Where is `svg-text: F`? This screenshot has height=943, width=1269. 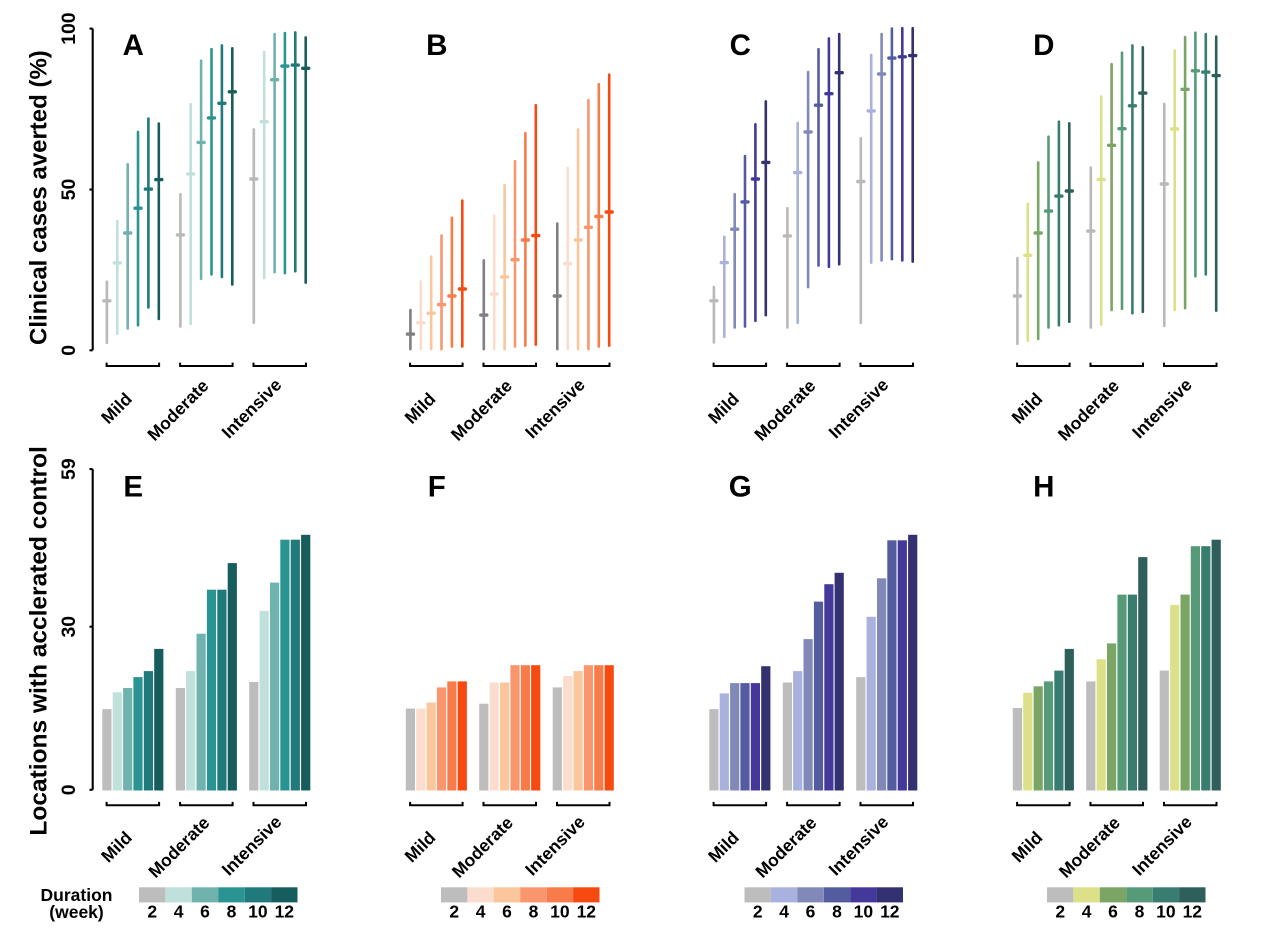 svg-text: F is located at coordinates (437, 487).